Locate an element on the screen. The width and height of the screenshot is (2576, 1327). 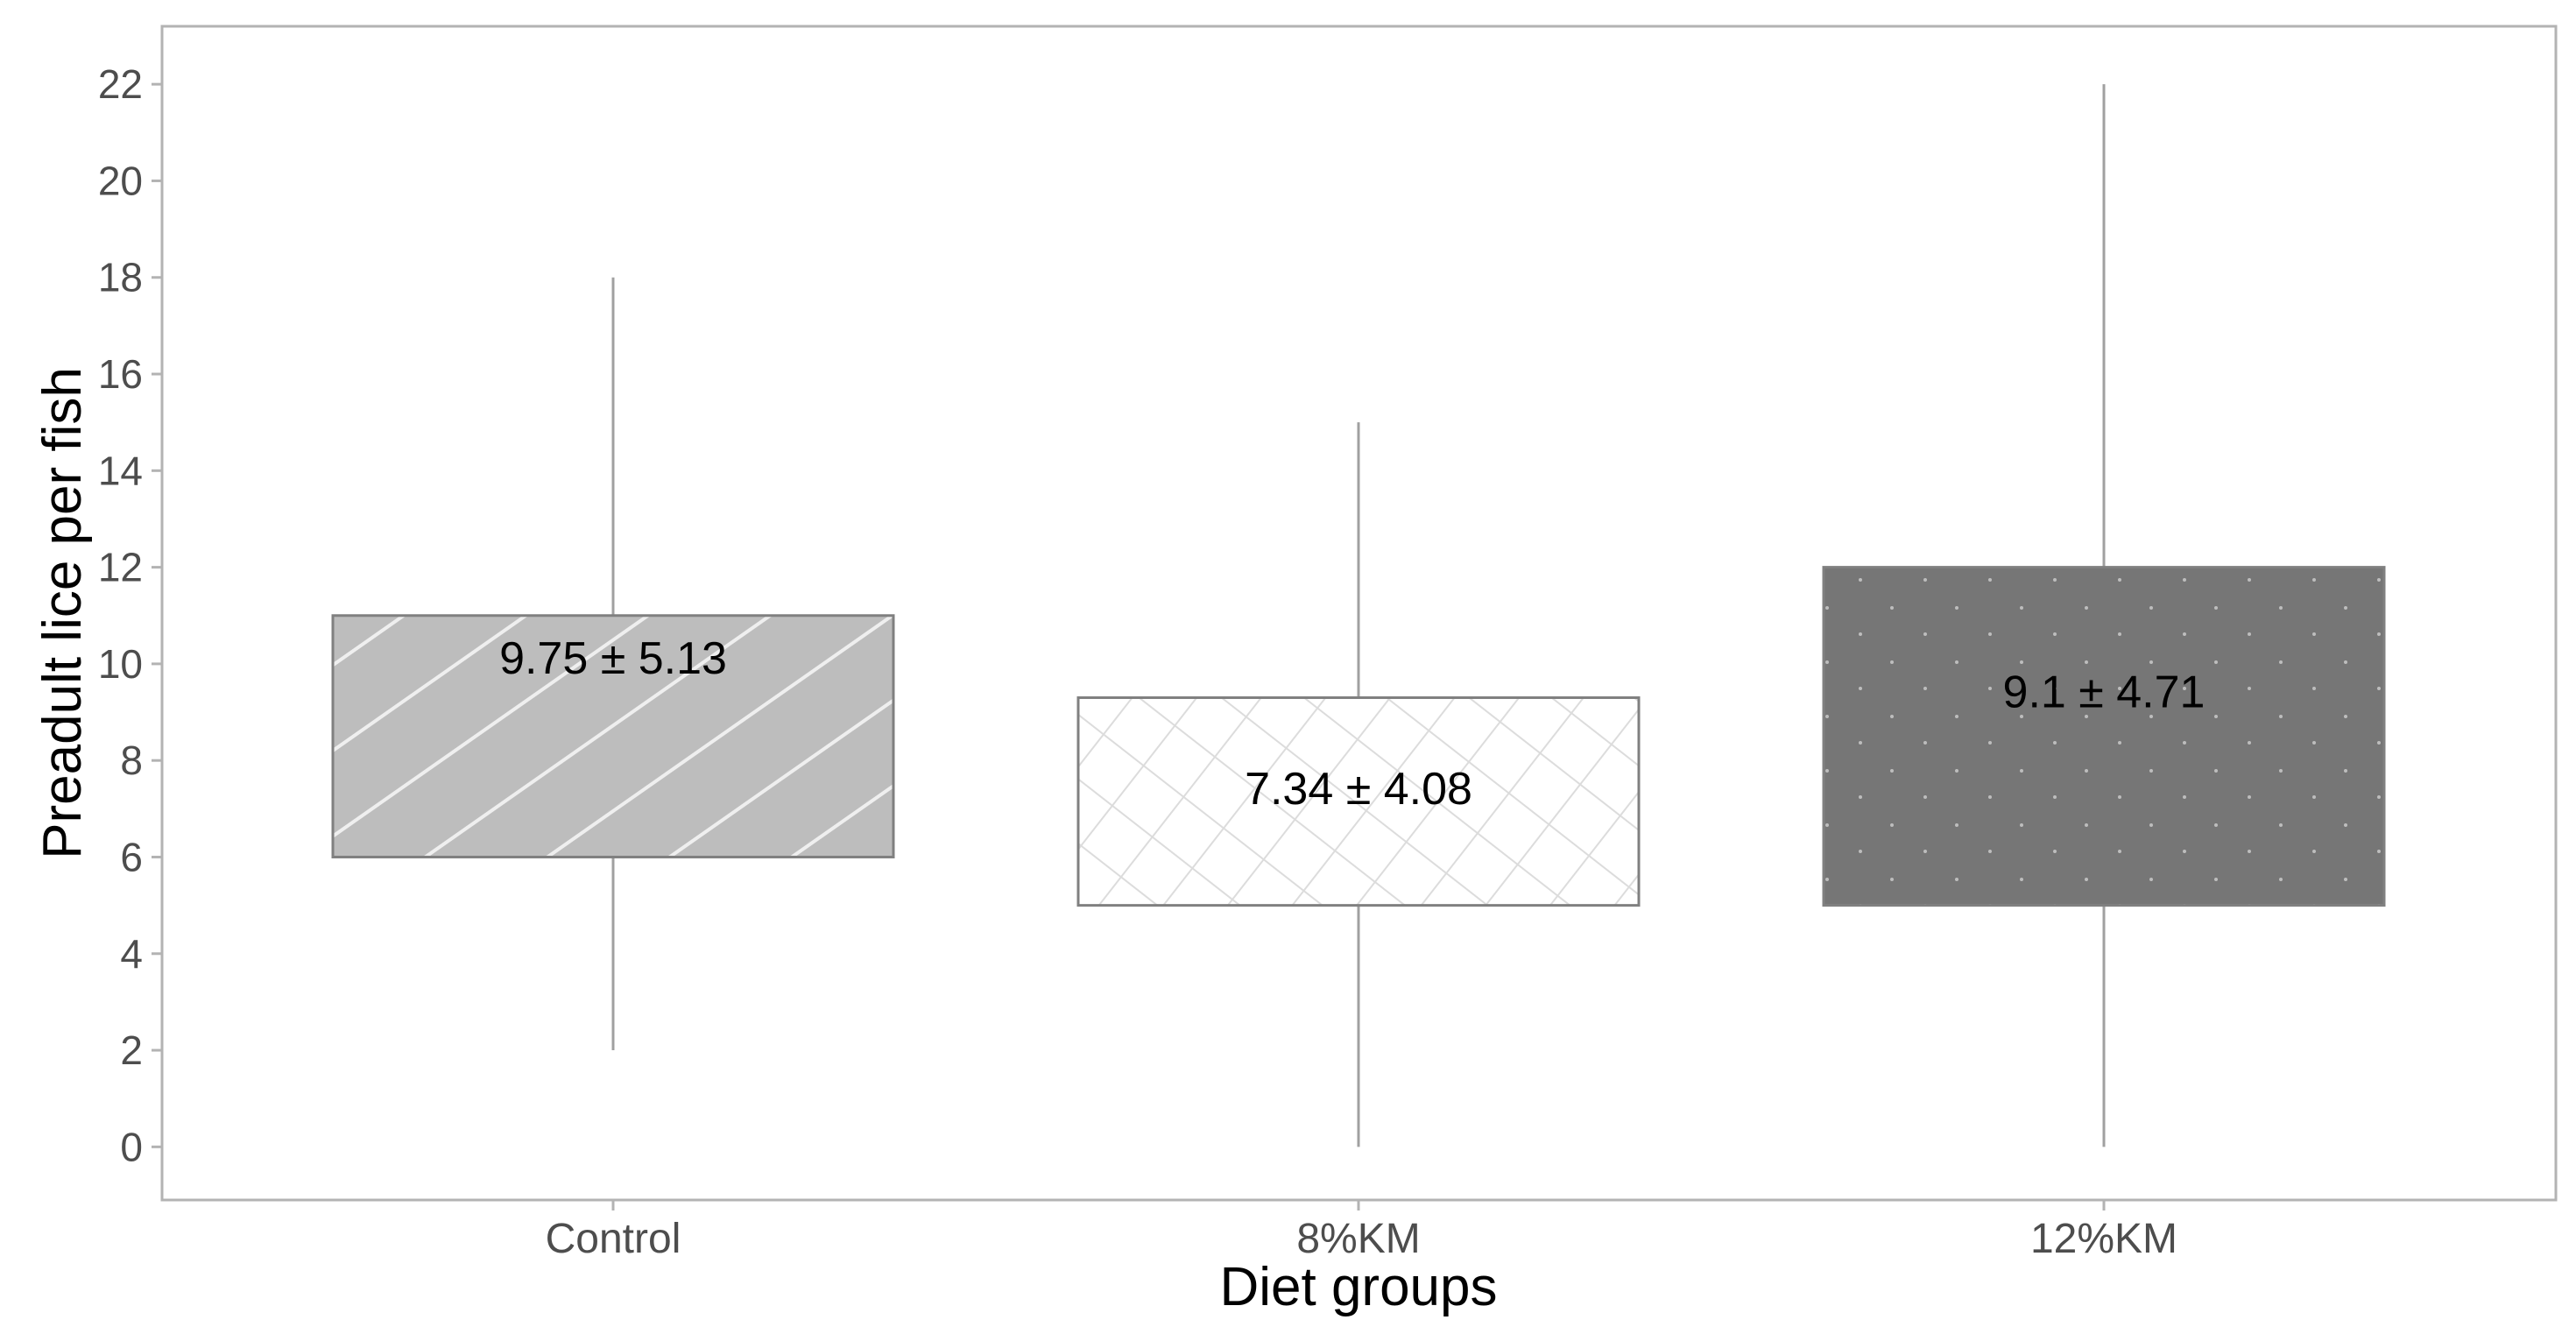
y-tick-label: 12 is located at coordinates (120, 567).